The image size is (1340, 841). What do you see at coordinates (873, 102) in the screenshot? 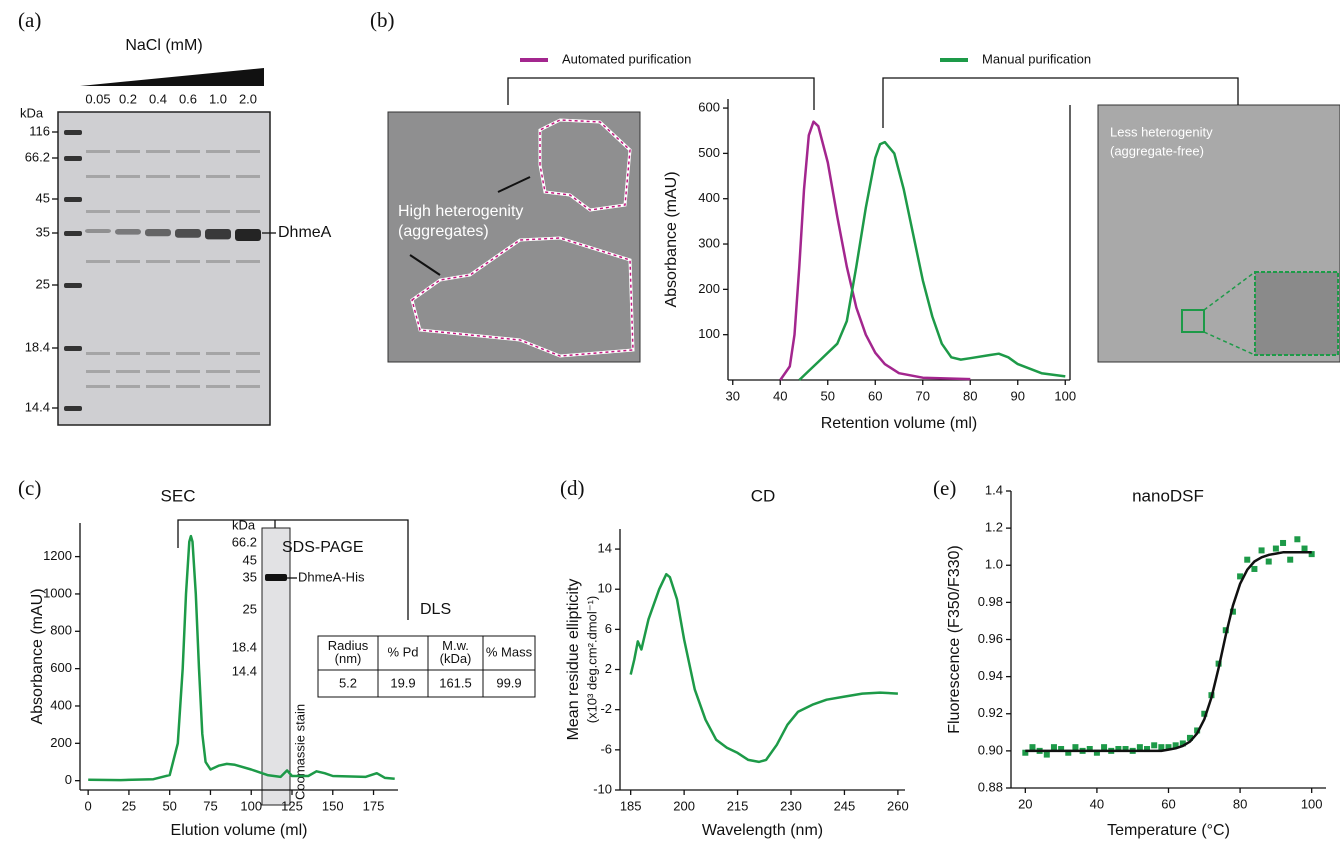
I see `bracket` at bounding box center [873, 102].